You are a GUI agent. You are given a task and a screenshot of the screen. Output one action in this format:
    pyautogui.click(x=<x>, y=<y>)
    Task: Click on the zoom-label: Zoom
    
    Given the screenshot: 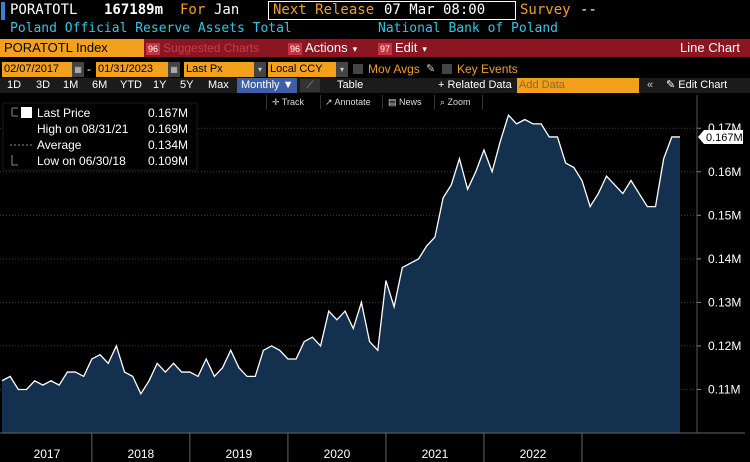 What is the action you would take?
    pyautogui.click(x=459, y=102)
    